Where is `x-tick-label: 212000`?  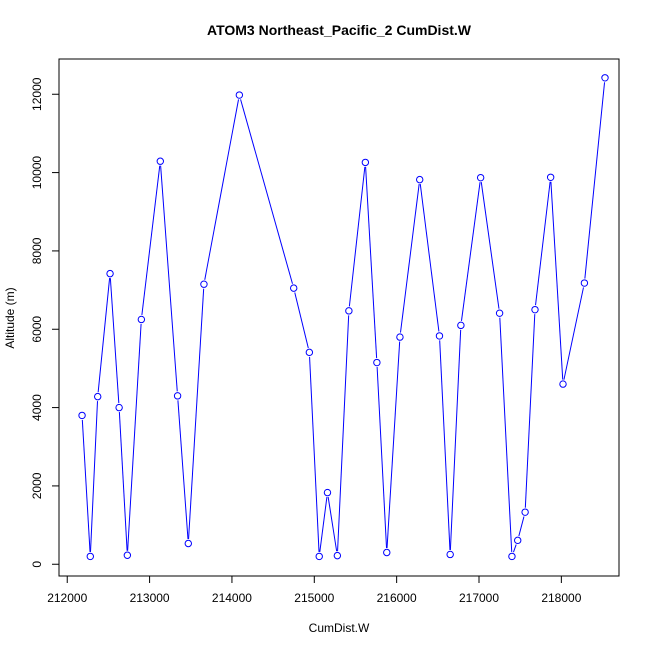 x-tick-label: 212000 is located at coordinates (67, 598).